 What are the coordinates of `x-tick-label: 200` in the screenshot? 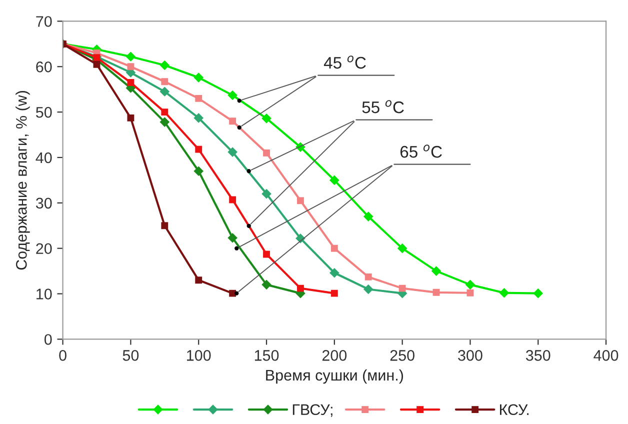 It's located at (334, 355).